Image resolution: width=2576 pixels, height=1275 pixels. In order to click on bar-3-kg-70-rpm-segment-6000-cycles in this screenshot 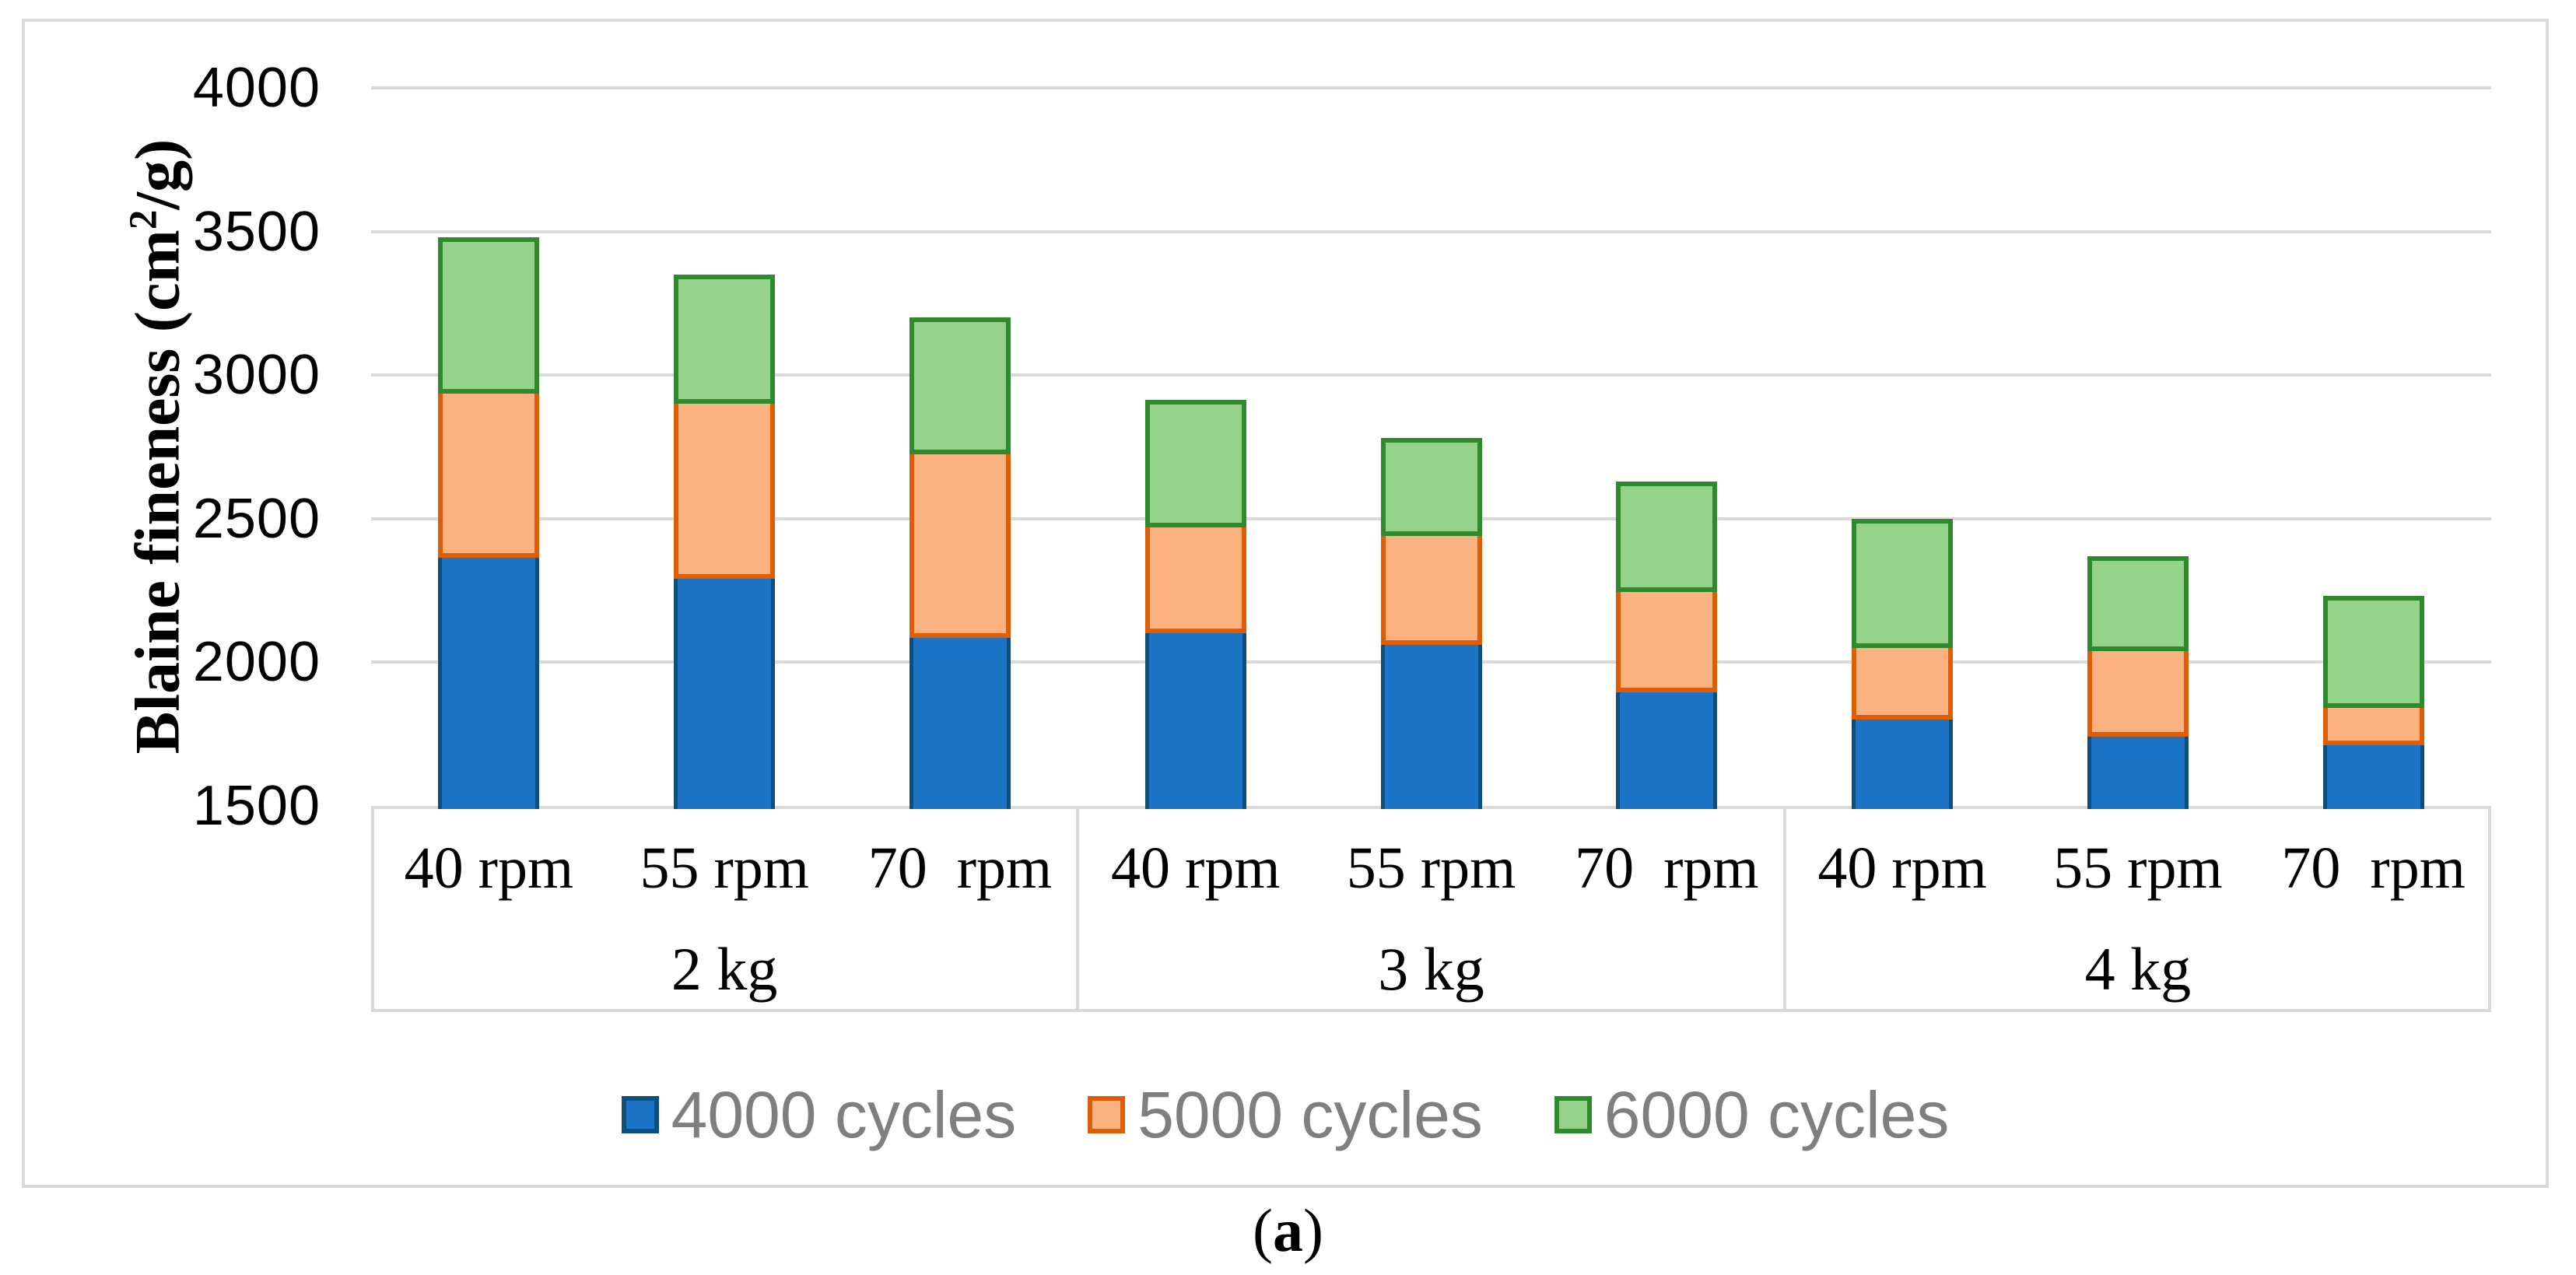, I will do `click(1667, 536)`.